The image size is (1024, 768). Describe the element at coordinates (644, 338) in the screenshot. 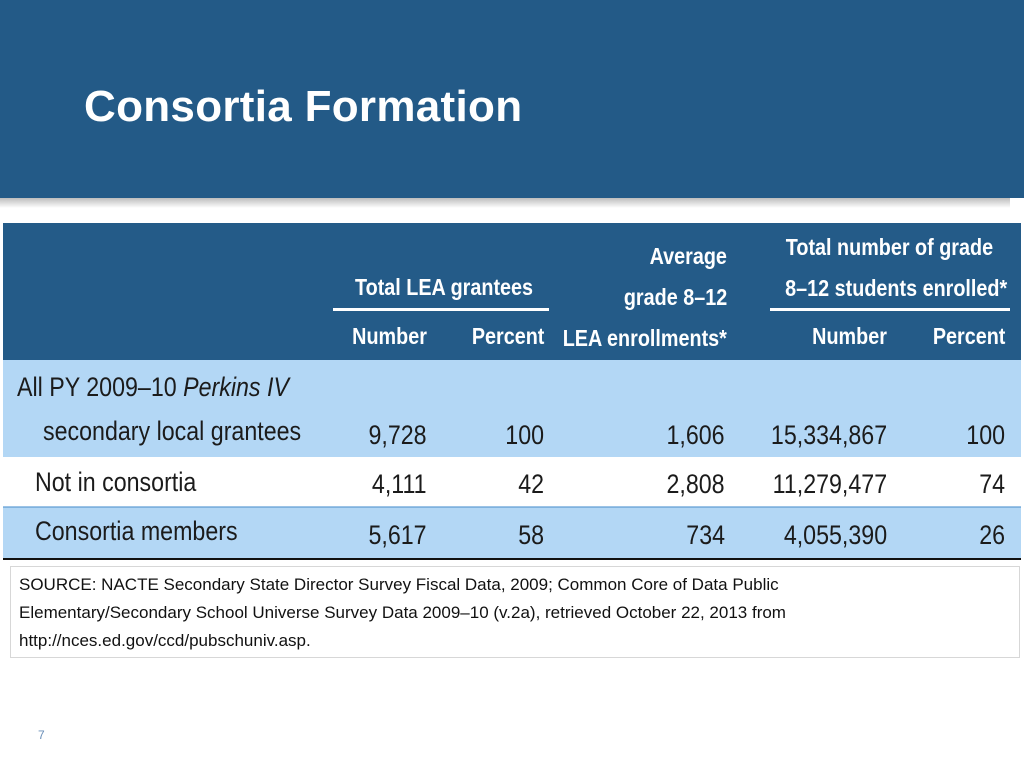

I see `header-average-line3: LEA enrollments*` at that location.